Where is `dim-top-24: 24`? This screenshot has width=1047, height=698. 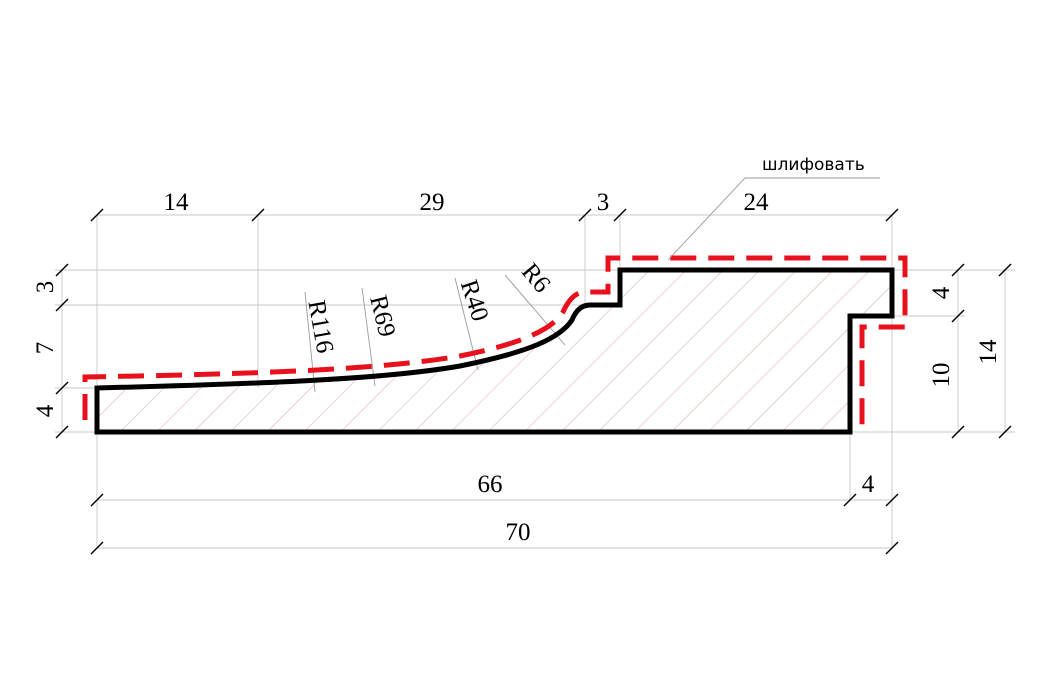
dim-top-24: 24 is located at coordinates (757, 202).